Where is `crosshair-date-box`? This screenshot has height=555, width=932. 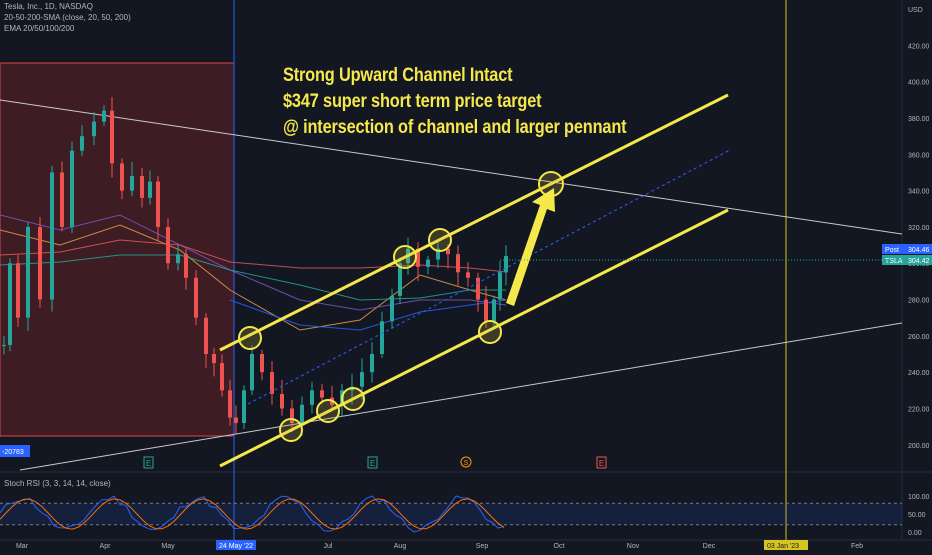
crosshair-date-box is located at coordinates (236, 545).